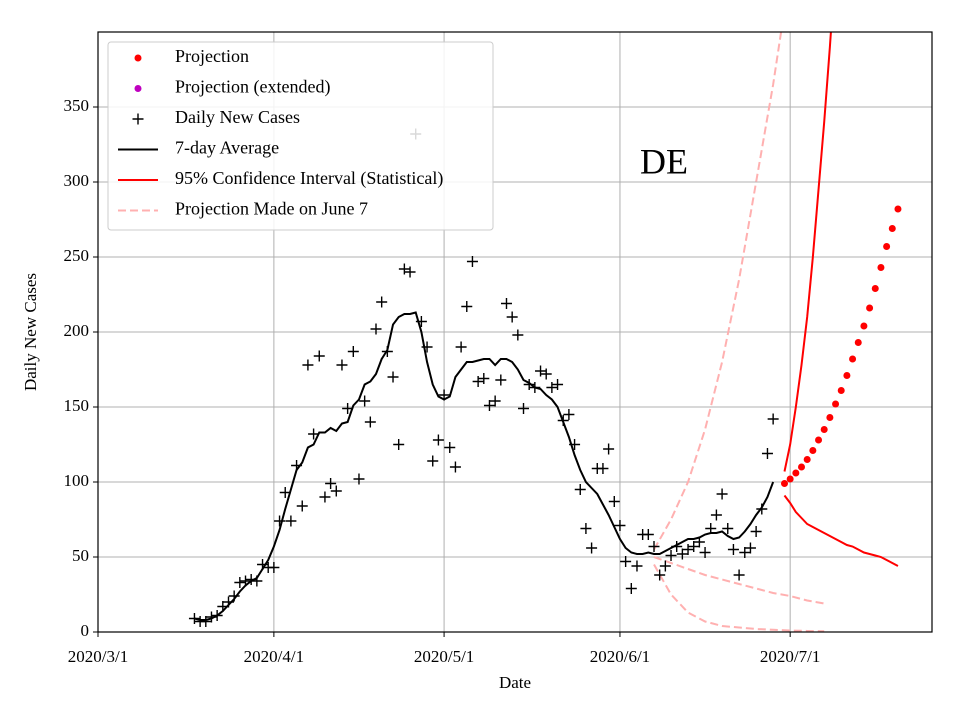  Describe the element at coordinates (227, 148) in the screenshot. I see `legend-label: 7-day Average` at that location.